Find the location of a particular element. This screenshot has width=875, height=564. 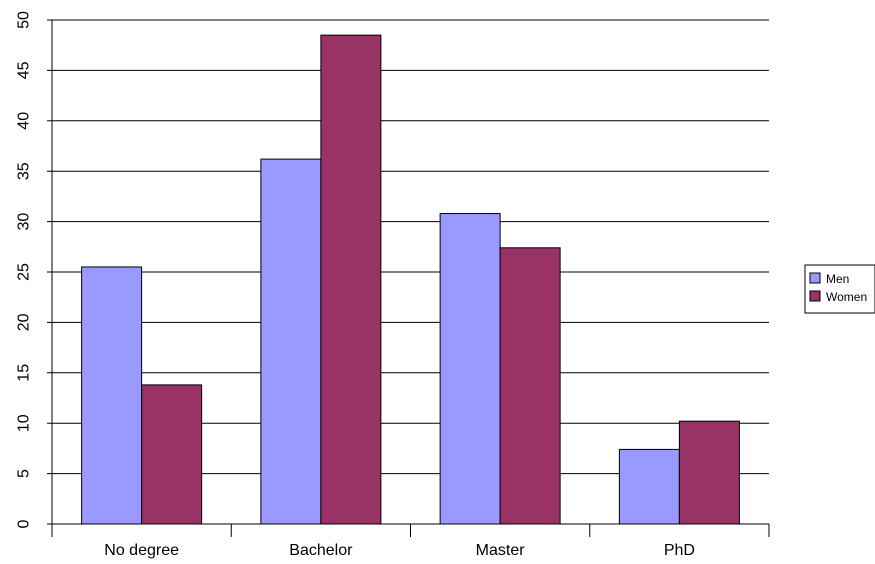

y-tick-label: 15 is located at coordinates (24, 373).